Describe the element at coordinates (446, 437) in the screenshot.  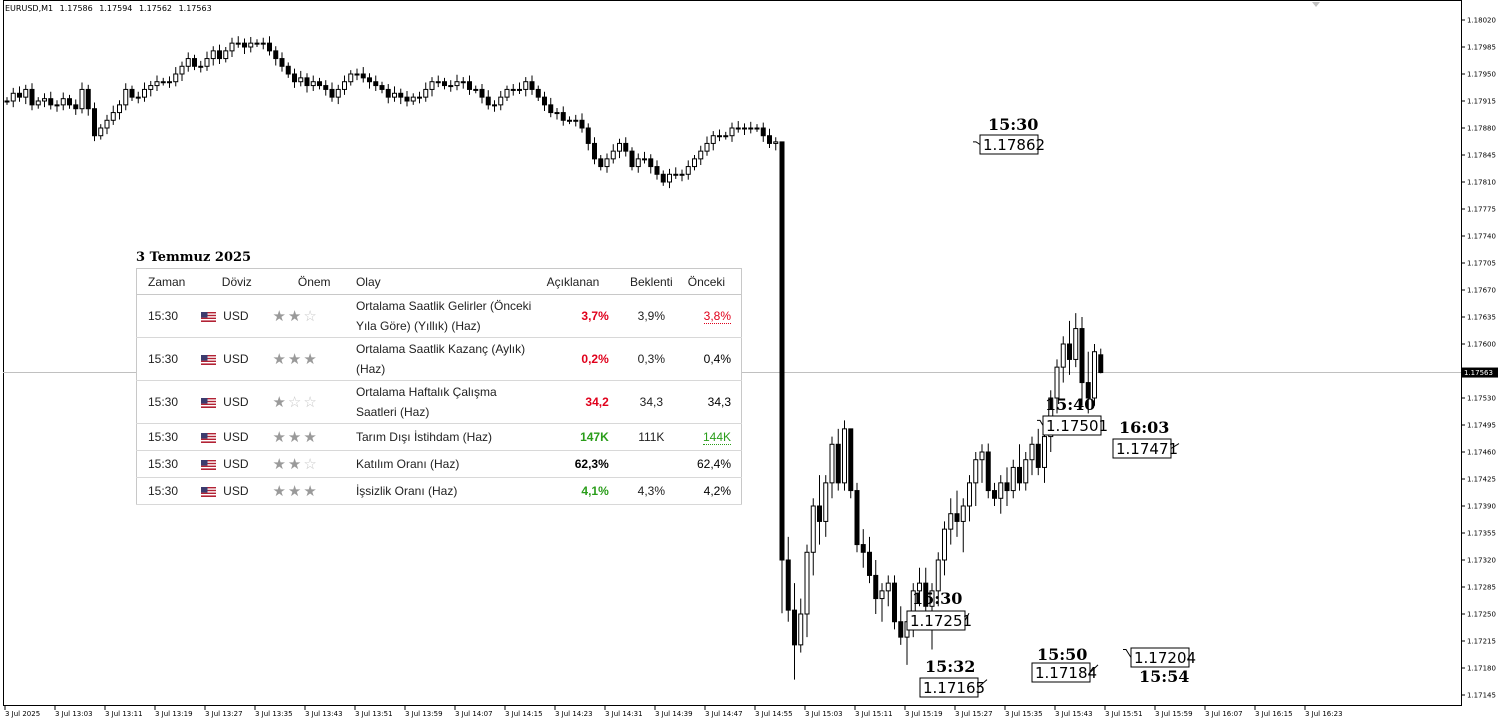
I see `event-name: Tarım Dışı İstihdam (Haz)` at that location.